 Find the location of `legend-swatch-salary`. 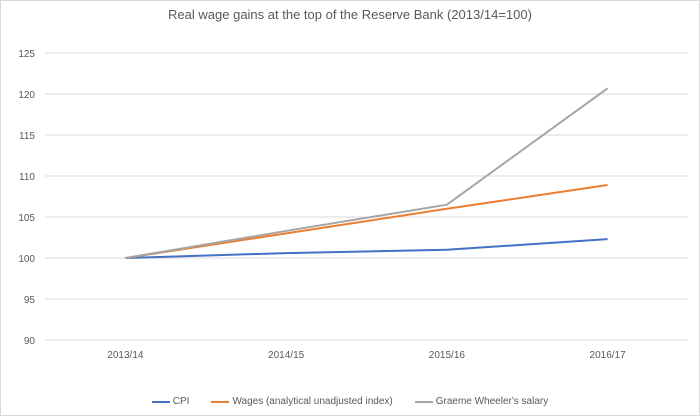

legend-swatch-salary is located at coordinates (423, 401).